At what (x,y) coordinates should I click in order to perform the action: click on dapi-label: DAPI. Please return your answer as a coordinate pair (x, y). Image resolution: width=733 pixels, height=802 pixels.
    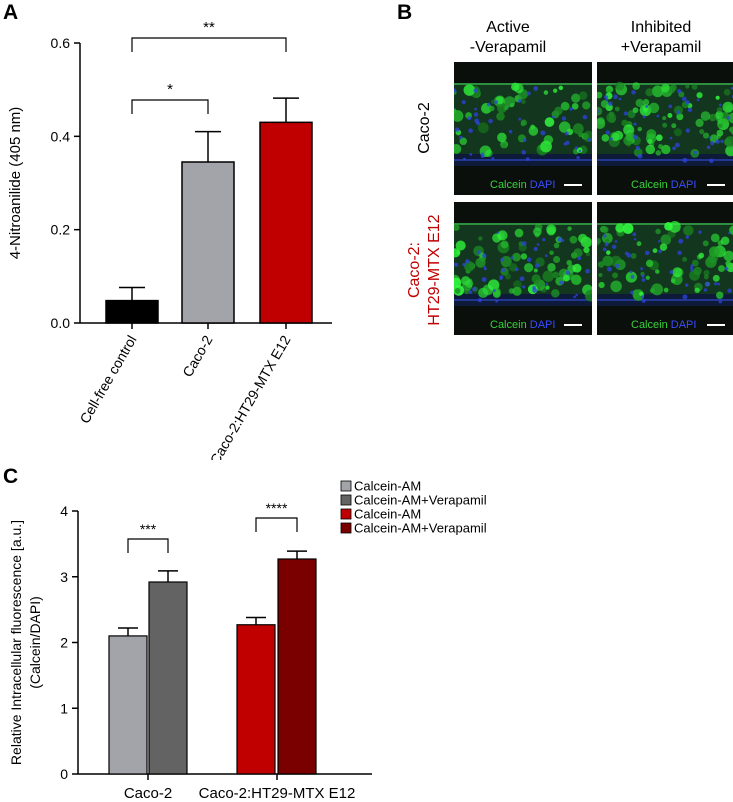
    Looking at the image, I should click on (542, 325).